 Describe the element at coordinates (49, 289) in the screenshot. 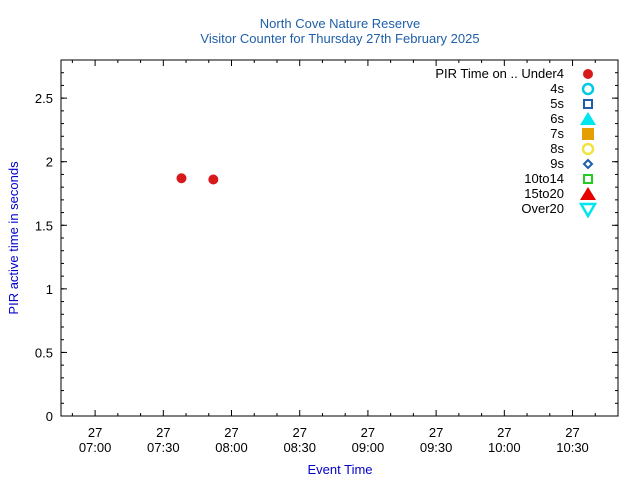

I see `y-tick-label: 1` at that location.